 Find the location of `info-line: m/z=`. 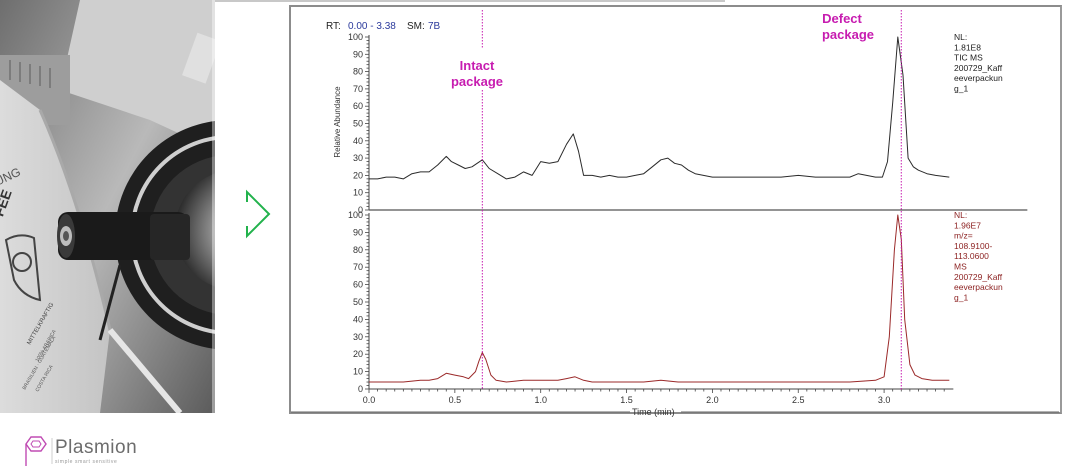

info-line: m/z= is located at coordinates (963, 236).